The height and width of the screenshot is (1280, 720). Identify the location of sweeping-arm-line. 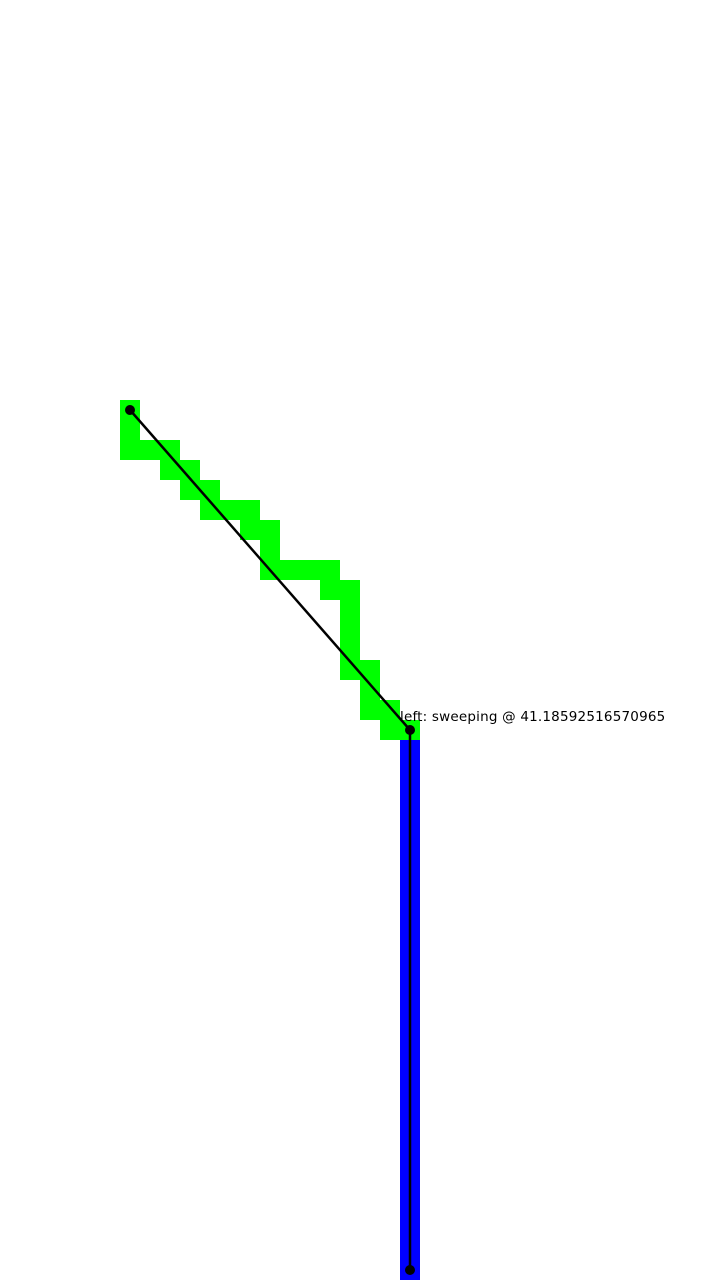
(270, 570).